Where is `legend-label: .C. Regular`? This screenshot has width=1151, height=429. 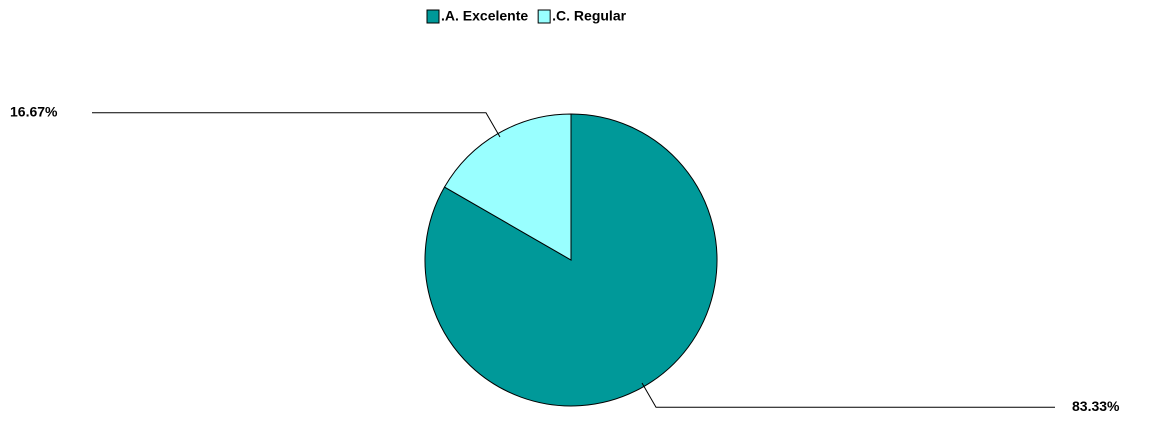 legend-label: .C. Regular is located at coordinates (589, 16).